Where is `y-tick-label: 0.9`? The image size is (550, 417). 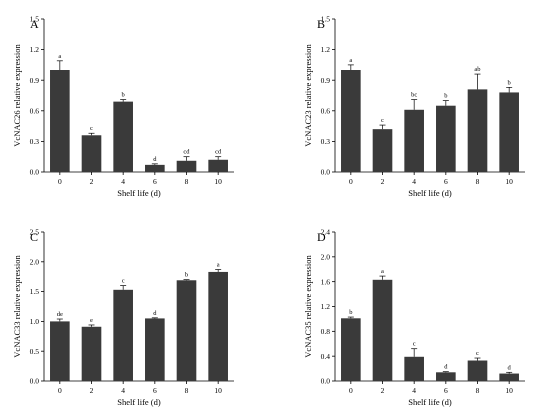 y-tick-label: 0.9 is located at coordinates (326, 80).